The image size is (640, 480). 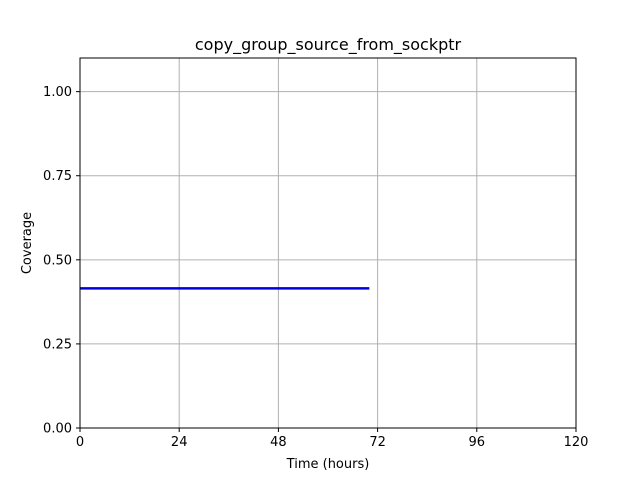 What do you see at coordinates (332, 439) in the screenshot?
I see `x-axis-ticks: 0 24 48 72 96 120` at bounding box center [332, 439].